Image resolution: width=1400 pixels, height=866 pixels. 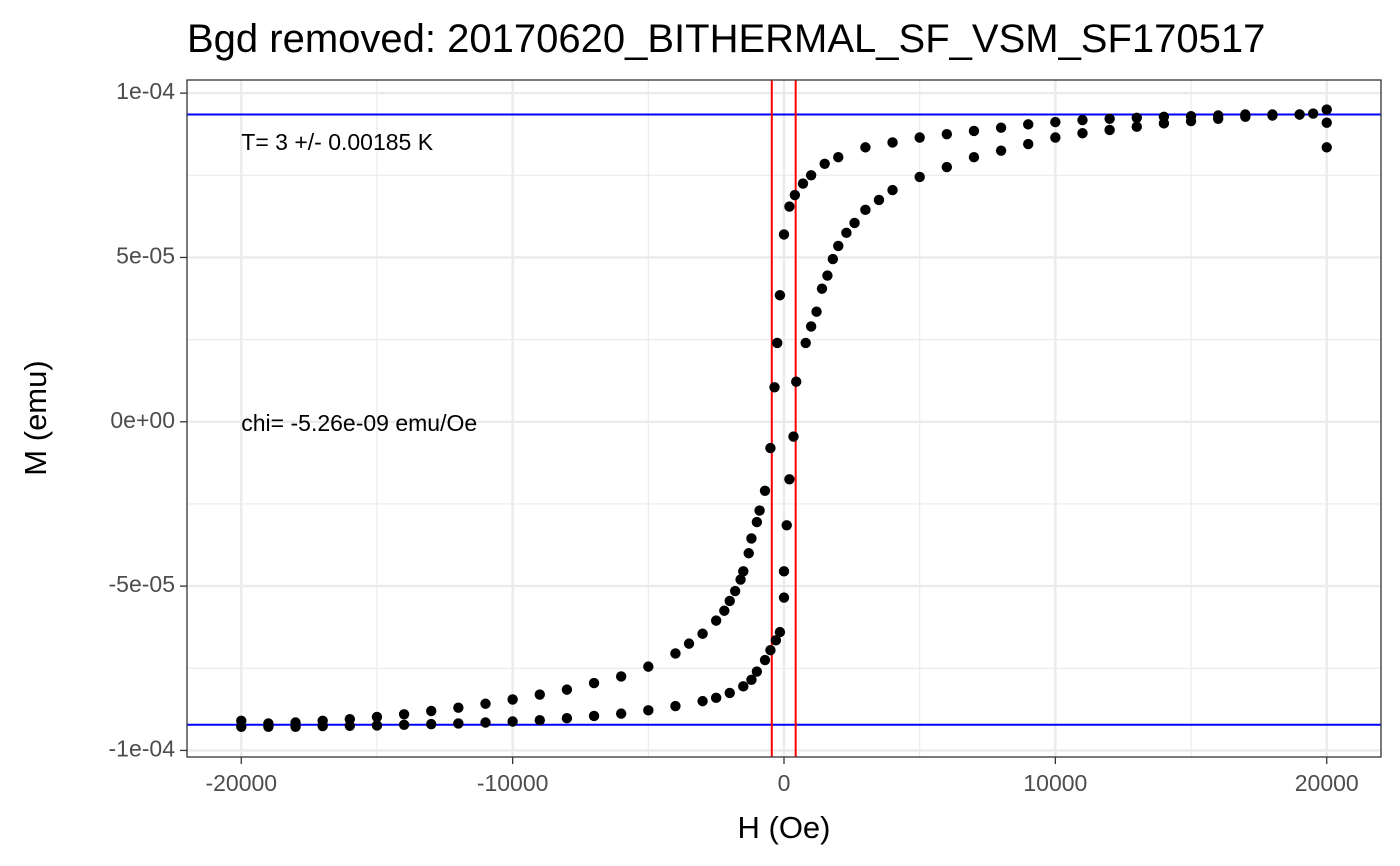 I want to click on annotation-text: chi= -5.26e-09 emu/Oe, so click(x=359, y=423).